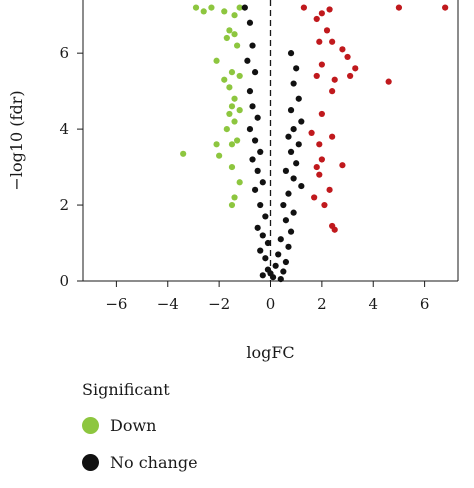 This screenshot has width=474, height=488. I want to click on legend-swatch-down, so click(90, 425).